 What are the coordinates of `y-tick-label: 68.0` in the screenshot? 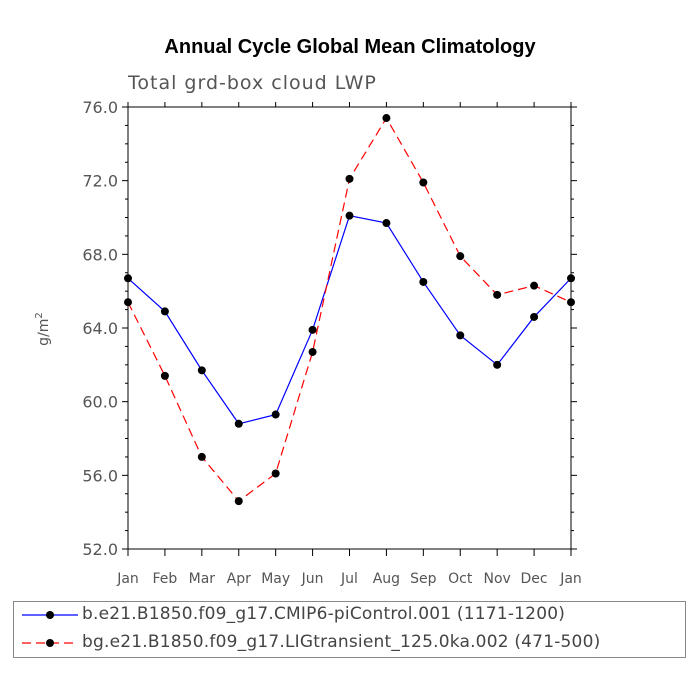 It's located at (100, 254).